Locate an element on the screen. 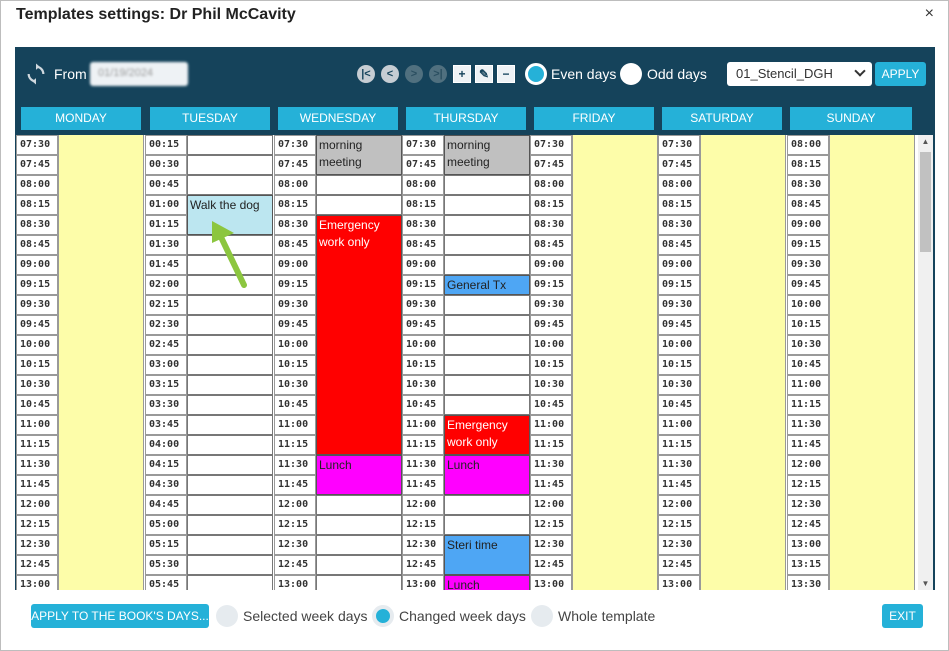  changed-week-days-radio is located at coordinates (383, 616).